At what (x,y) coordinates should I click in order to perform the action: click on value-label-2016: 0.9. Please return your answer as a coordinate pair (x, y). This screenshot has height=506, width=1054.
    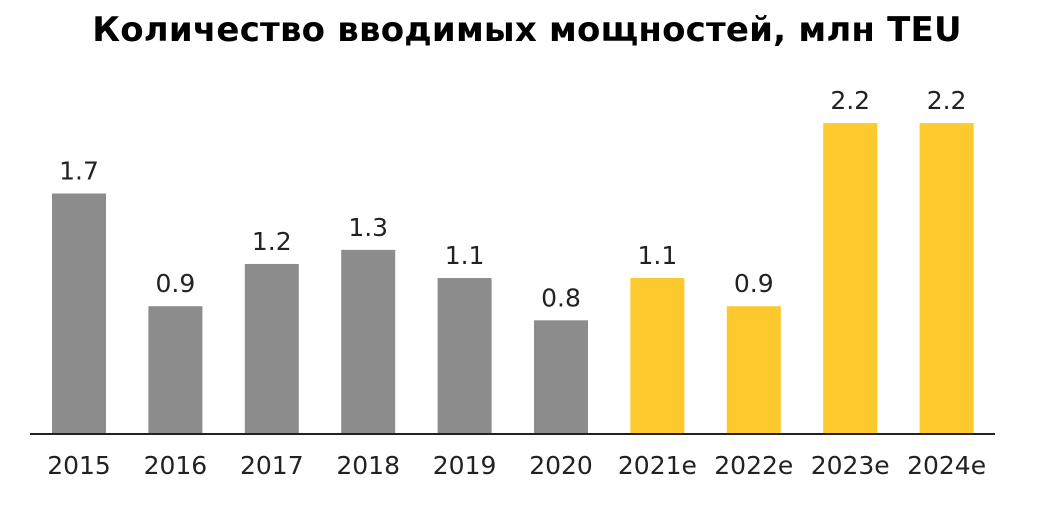
    Looking at the image, I should click on (176, 283).